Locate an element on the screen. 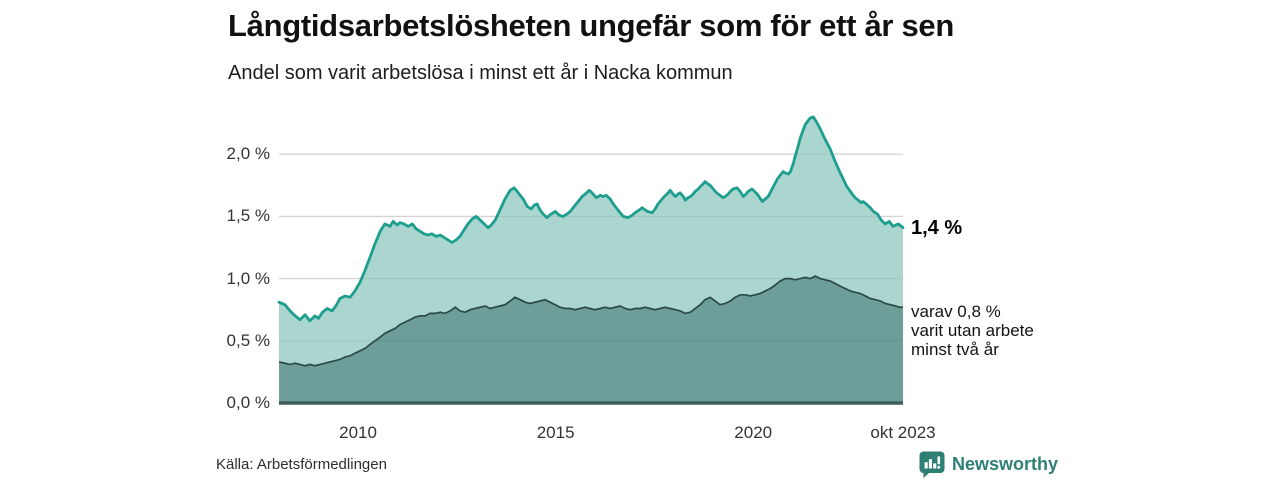 The image size is (1280, 480). x-tick-label: 2015 is located at coordinates (555, 432).